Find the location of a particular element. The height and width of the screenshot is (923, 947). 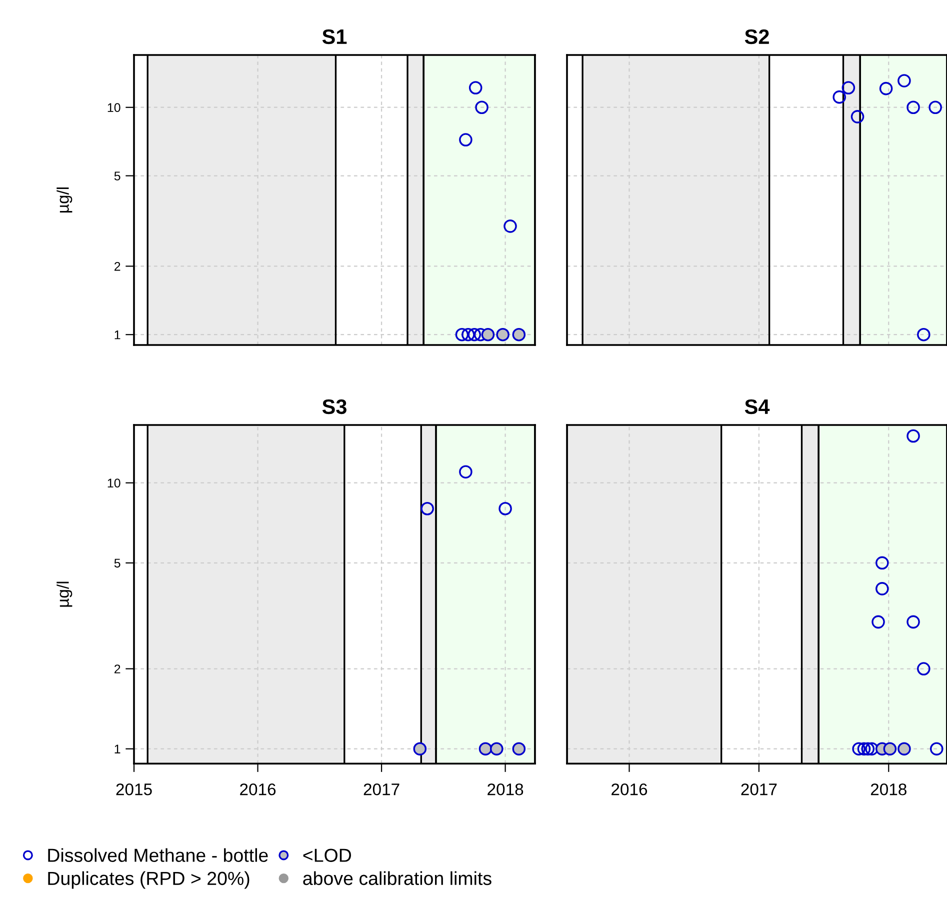

chart-title: S2 is located at coordinates (756, 36).